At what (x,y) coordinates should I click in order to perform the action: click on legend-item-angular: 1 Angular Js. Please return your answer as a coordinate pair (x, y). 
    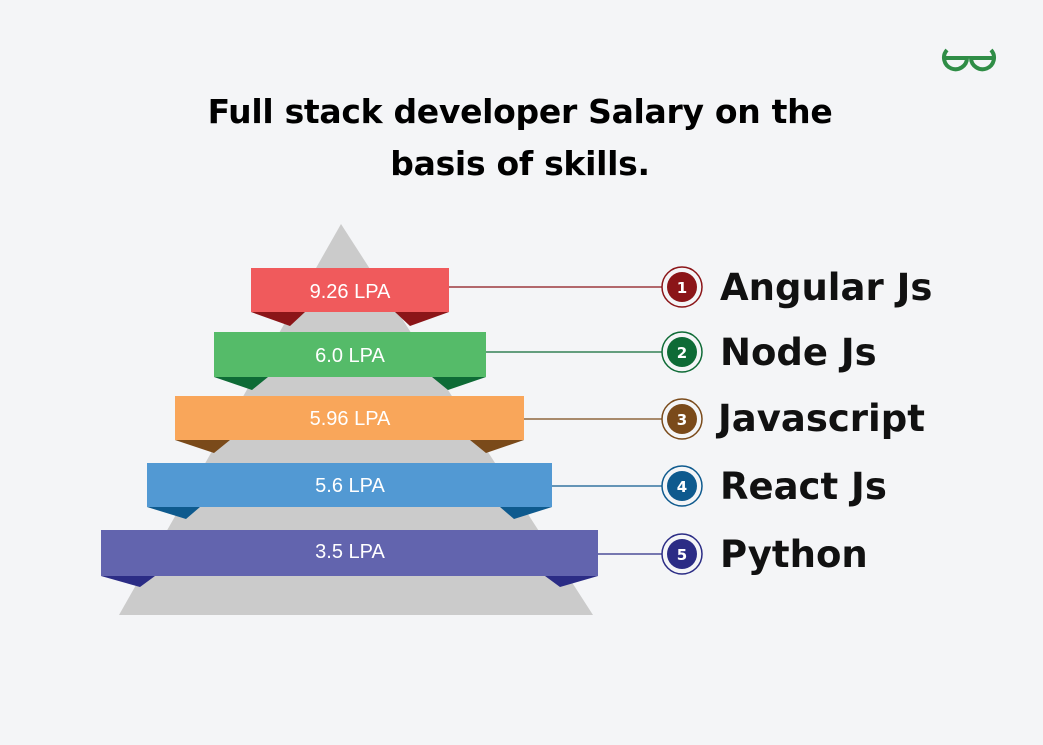
    Looking at the image, I should click on (796, 287).